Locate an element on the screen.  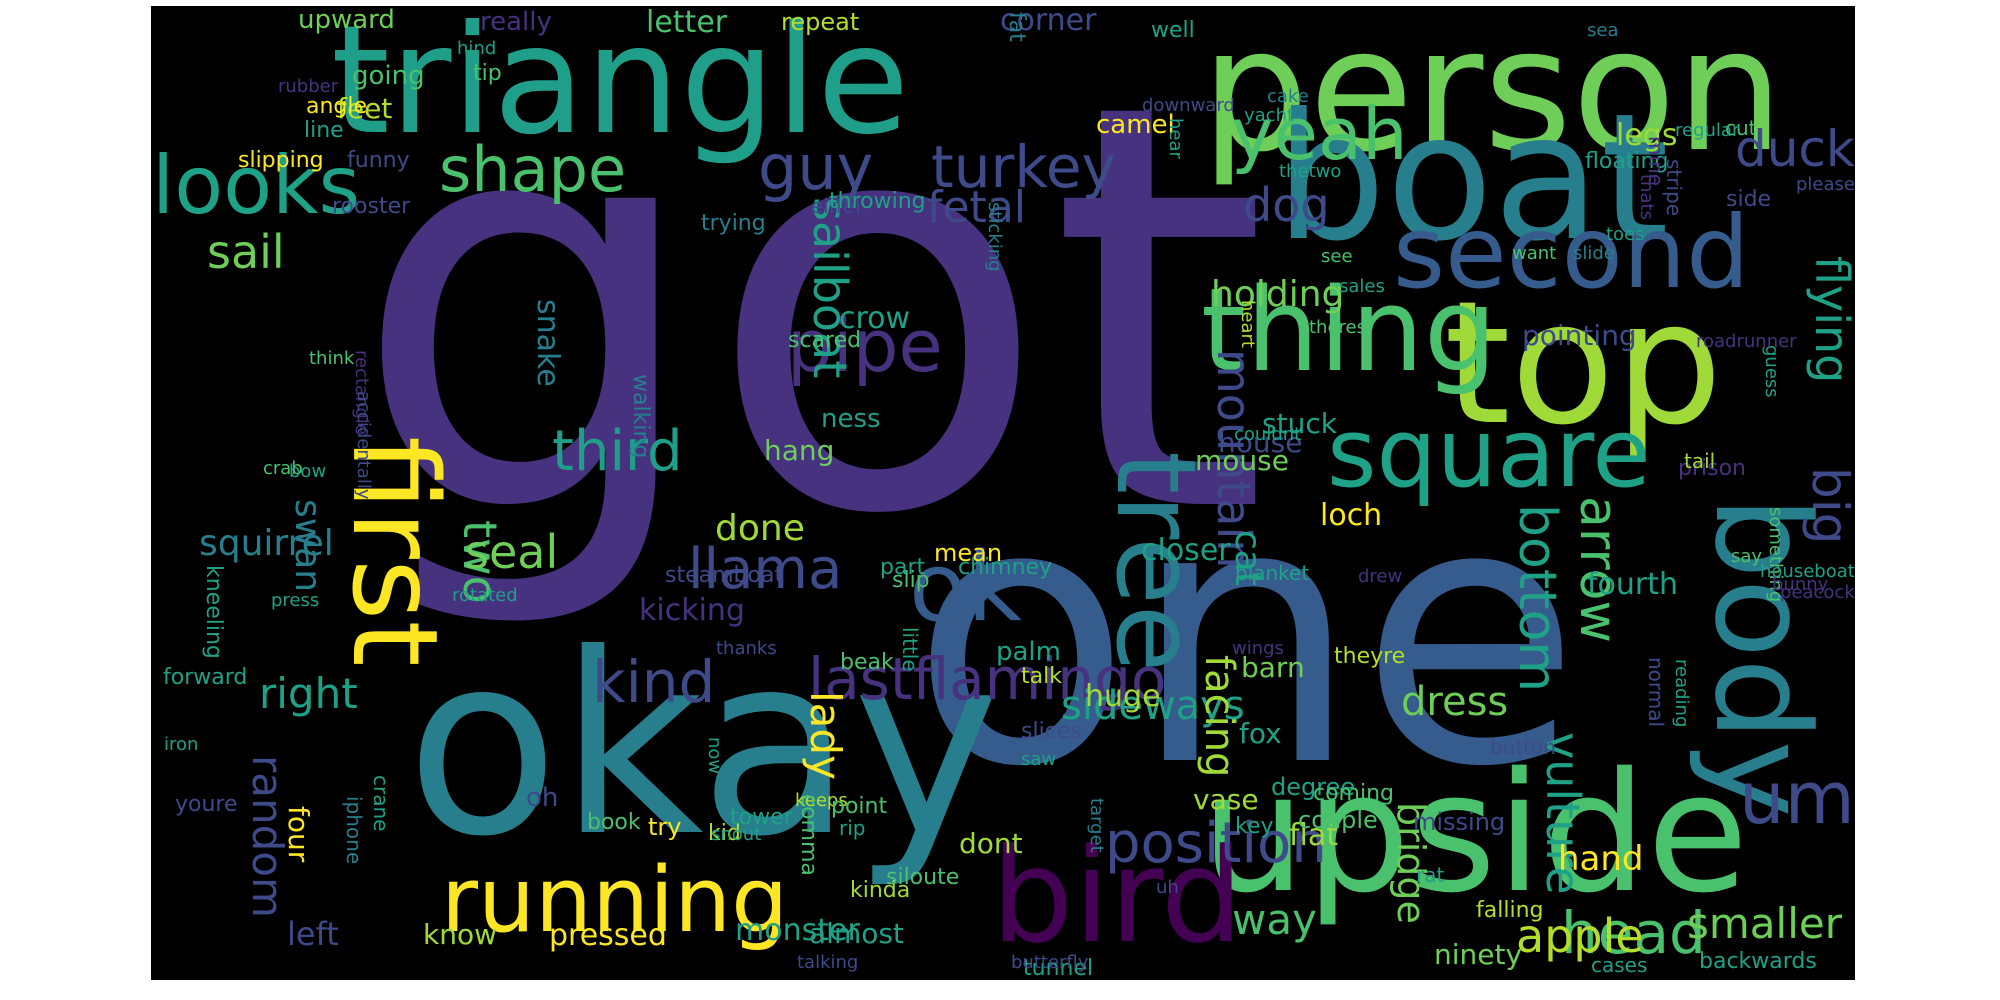
word-tip: tip is located at coordinates (487, 73).